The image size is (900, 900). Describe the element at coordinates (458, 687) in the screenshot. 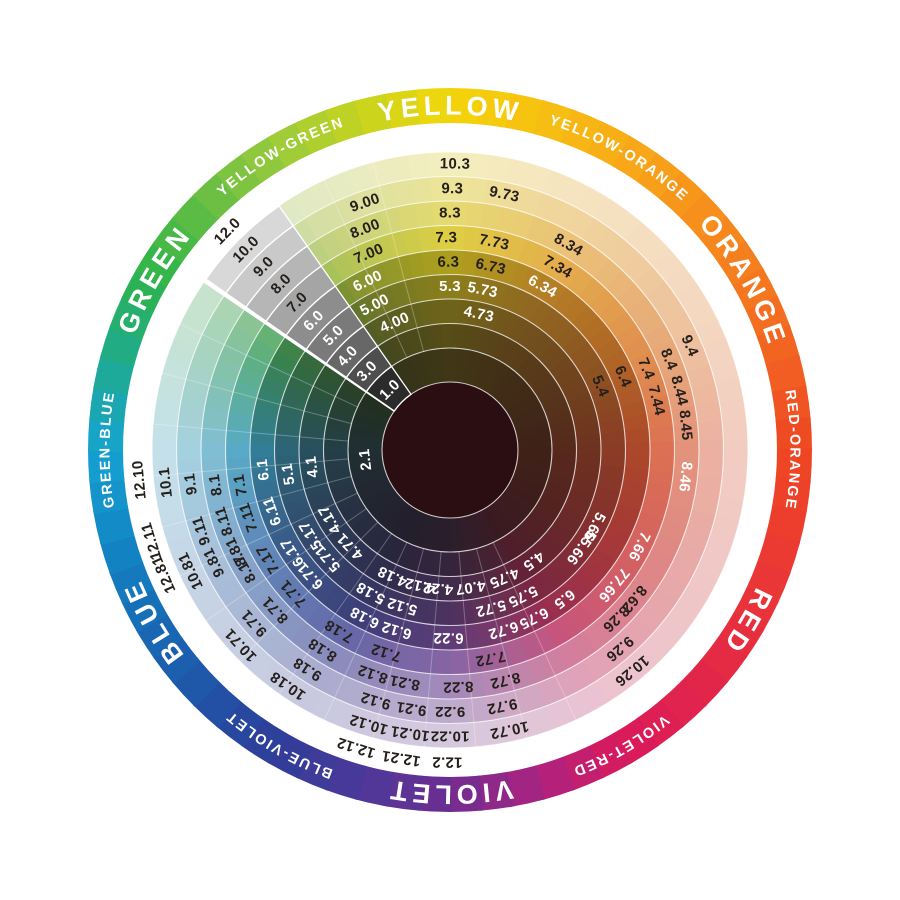

I see `tone-number: 8.22` at that location.